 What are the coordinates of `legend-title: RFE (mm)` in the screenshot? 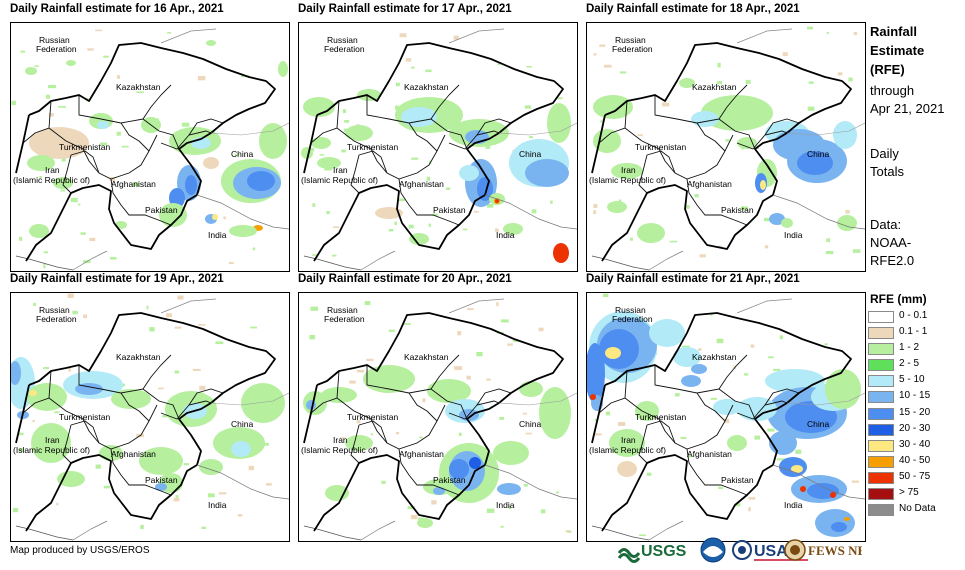 It's located at (898, 299).